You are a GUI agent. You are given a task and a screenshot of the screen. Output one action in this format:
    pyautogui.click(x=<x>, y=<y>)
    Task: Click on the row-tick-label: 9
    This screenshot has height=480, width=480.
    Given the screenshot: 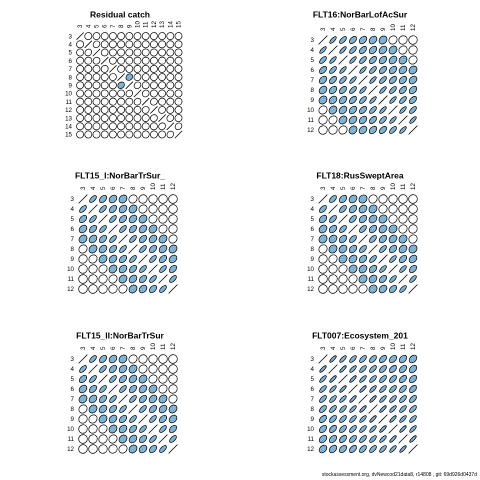 What is the action you would take?
    pyautogui.click(x=71, y=86)
    